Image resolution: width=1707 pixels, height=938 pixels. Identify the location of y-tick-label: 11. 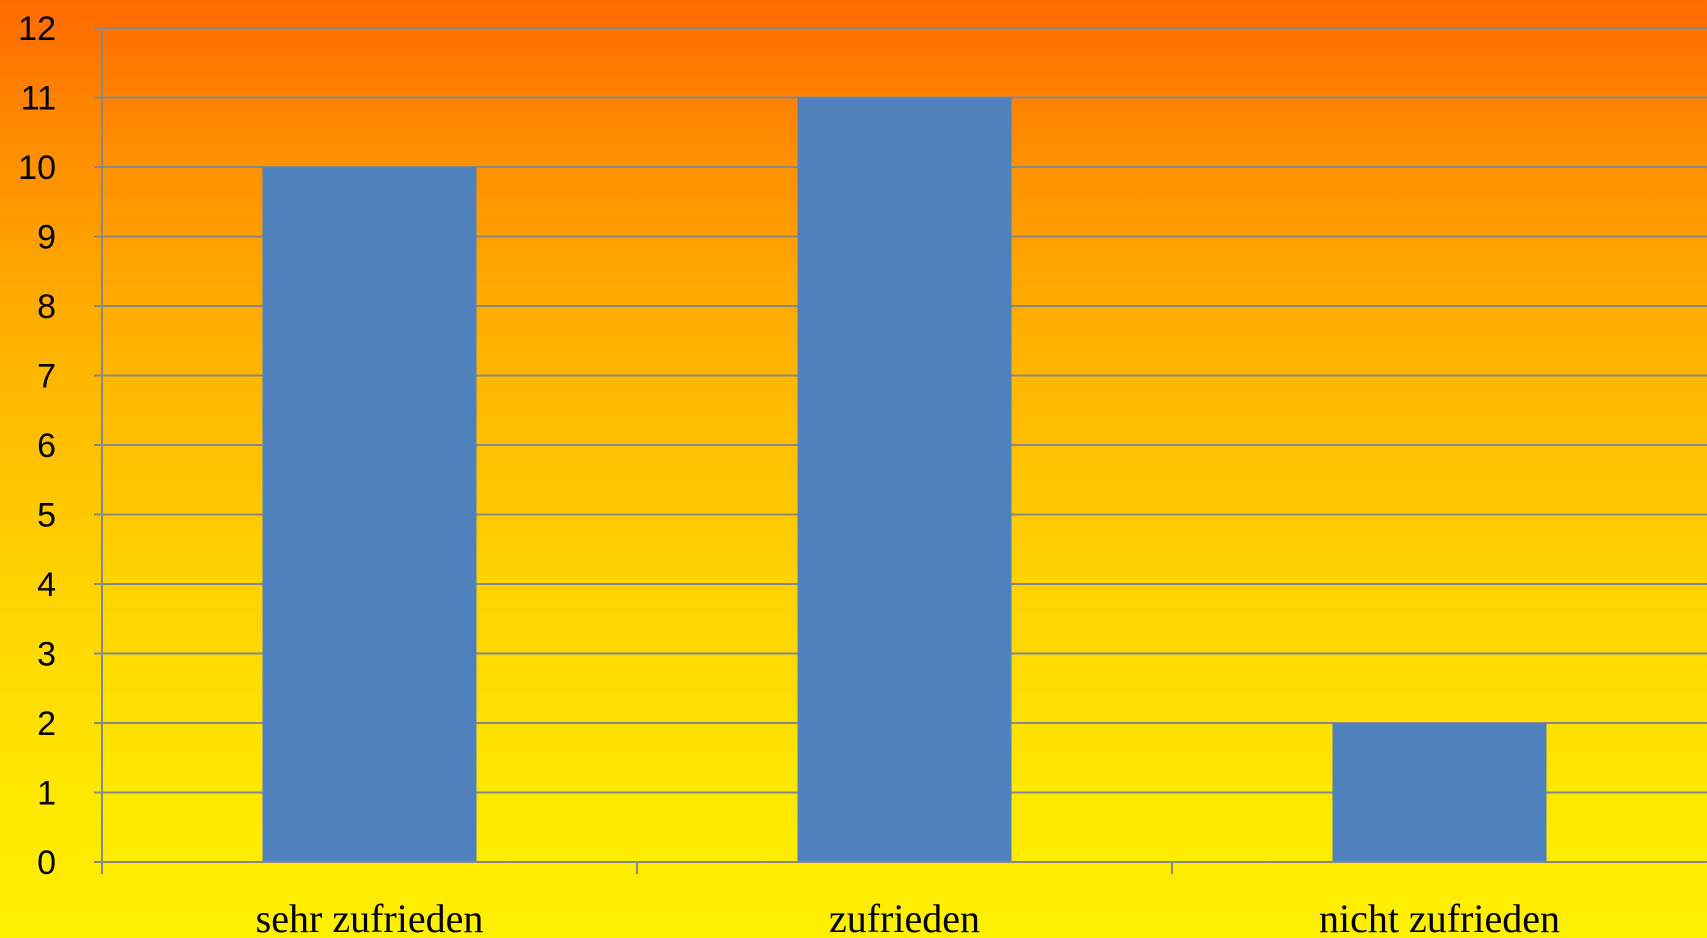
(38, 99).